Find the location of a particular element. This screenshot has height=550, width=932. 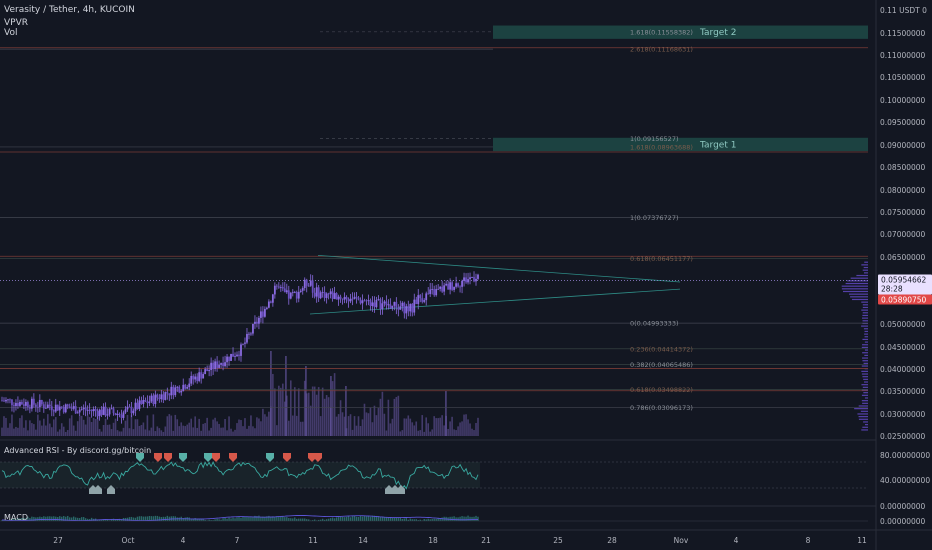

vpvr-indicator-label: VPVR is located at coordinates (16, 23).